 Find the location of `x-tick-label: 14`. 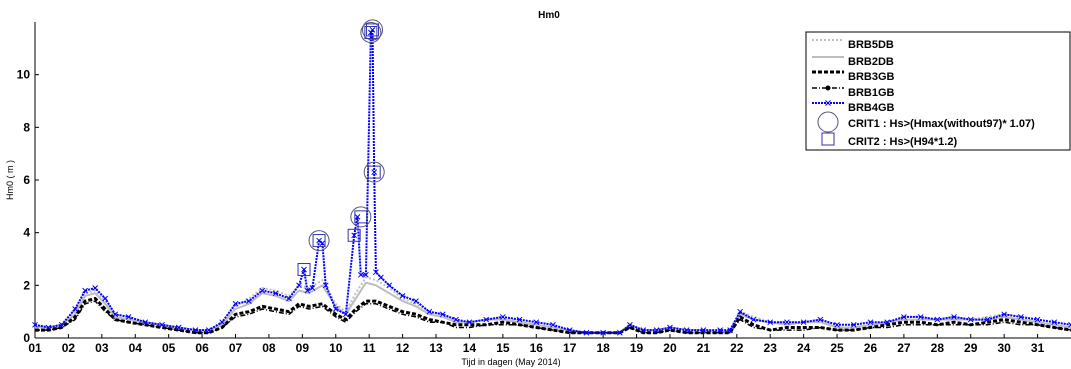

x-tick-label: 14 is located at coordinates (470, 348).